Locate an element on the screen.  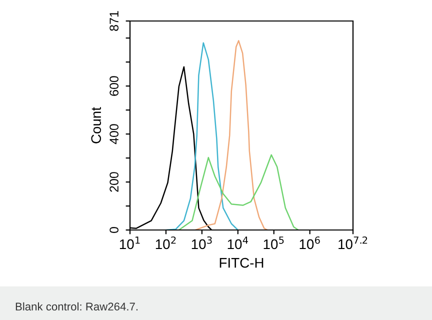
y-tick-label: 200 is located at coordinates (114, 182).